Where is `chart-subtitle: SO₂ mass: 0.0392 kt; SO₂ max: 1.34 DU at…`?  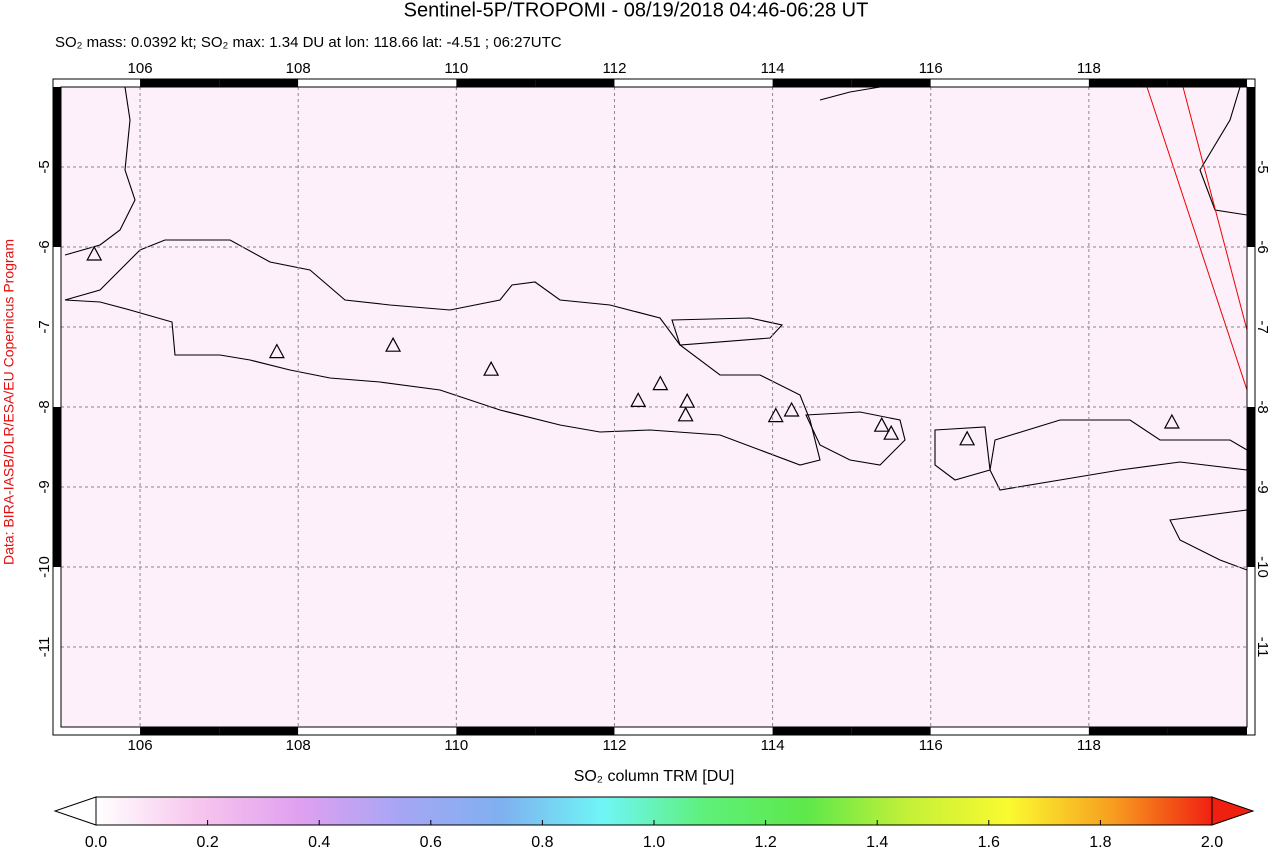
chart-subtitle: SO₂ mass: 0.0392 kt; SO₂ max: 1.34 DU at… is located at coordinates (308, 42).